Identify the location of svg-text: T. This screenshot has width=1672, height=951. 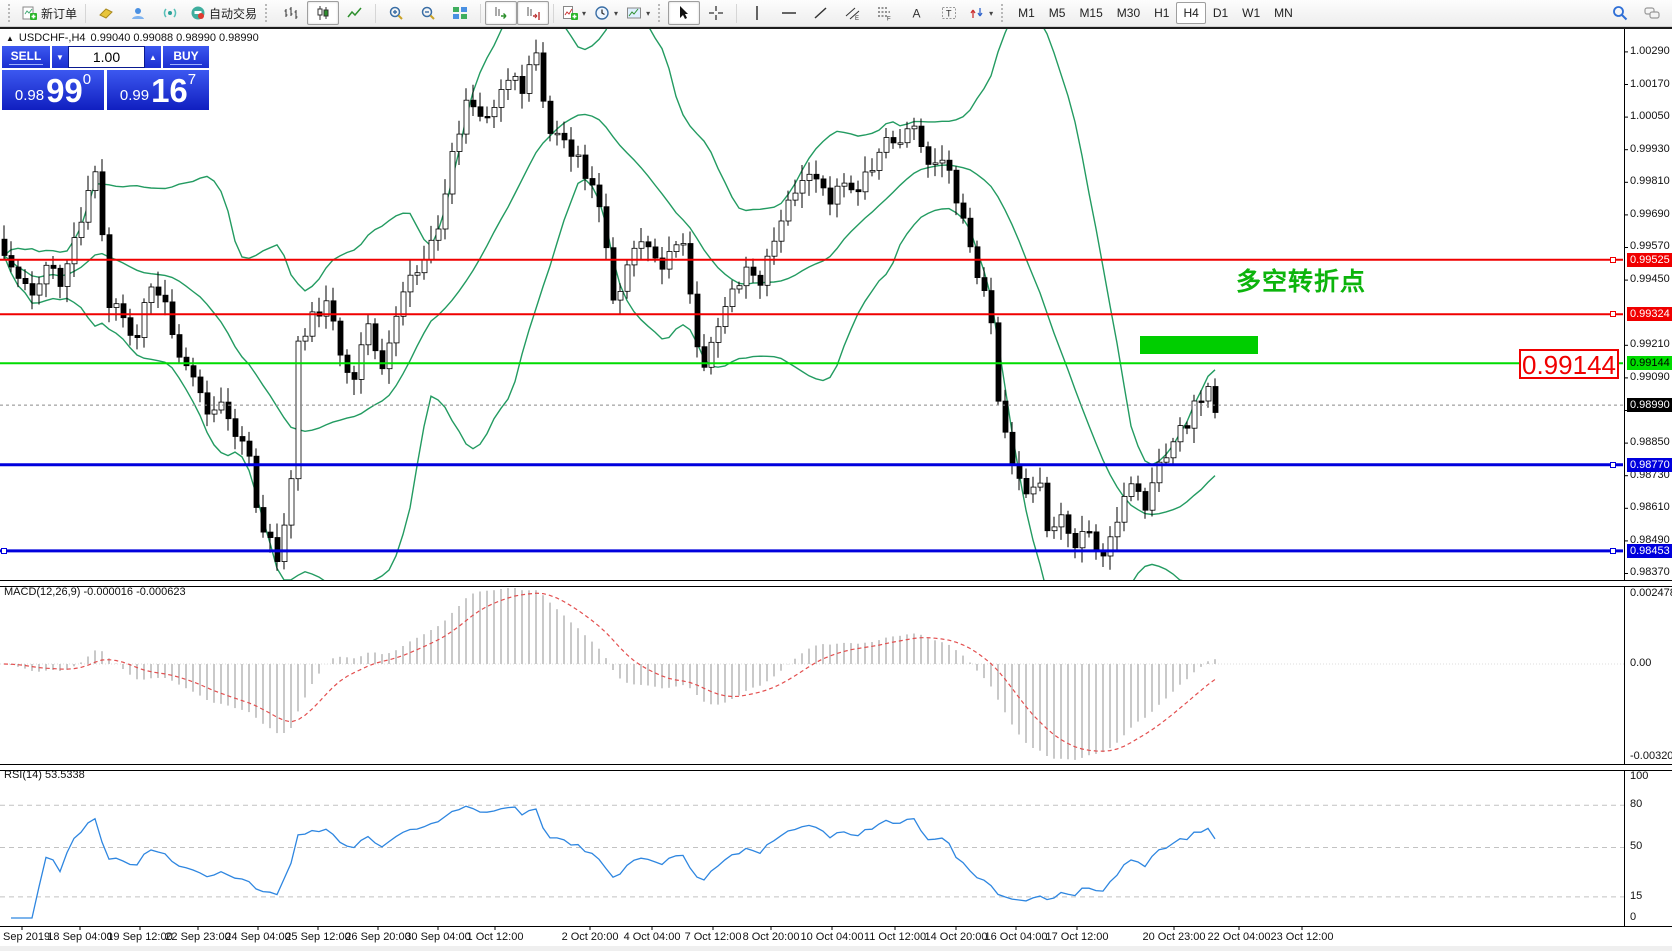
(949, 14).